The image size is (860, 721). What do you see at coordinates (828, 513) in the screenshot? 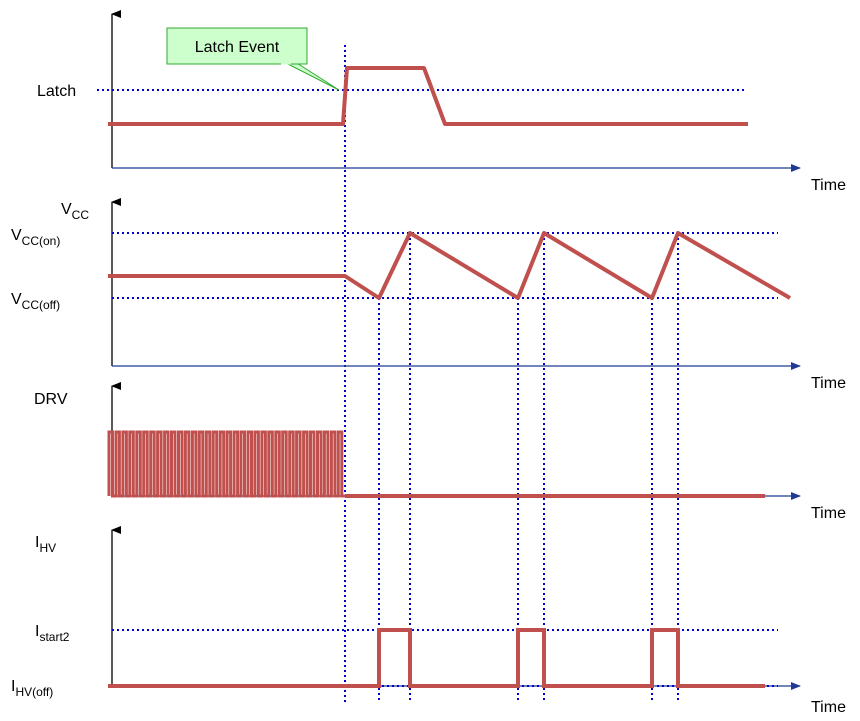
I see `drv-time-label: Time` at bounding box center [828, 513].